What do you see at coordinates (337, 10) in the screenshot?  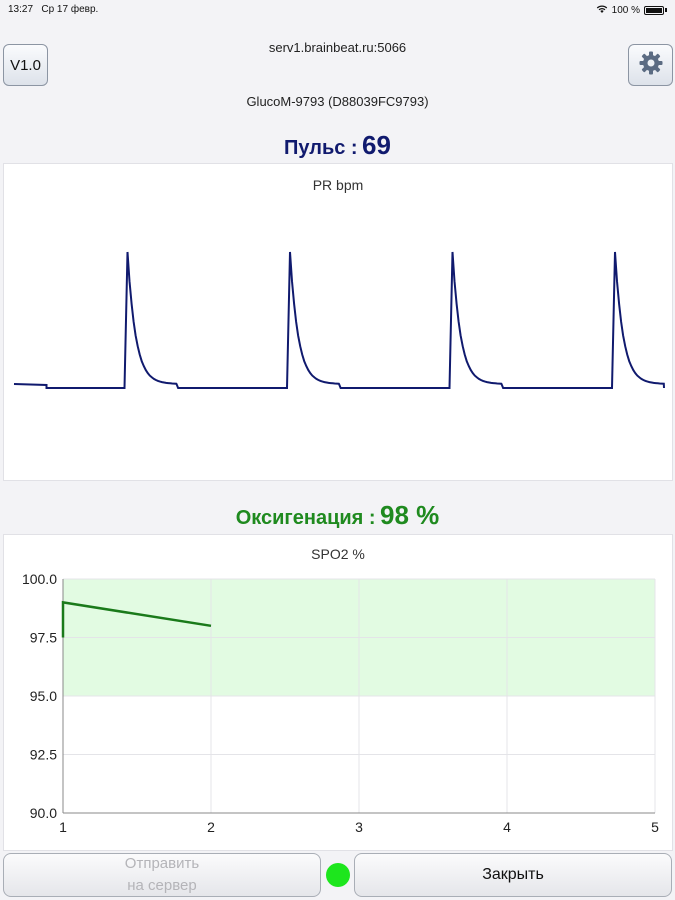 I see `status-bar: 13:27 Ср 17 февр. 100 %` at bounding box center [337, 10].